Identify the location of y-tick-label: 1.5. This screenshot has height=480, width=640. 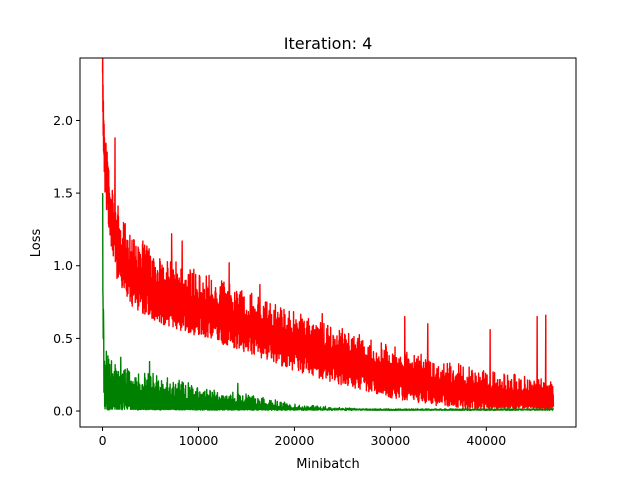
(63, 193).